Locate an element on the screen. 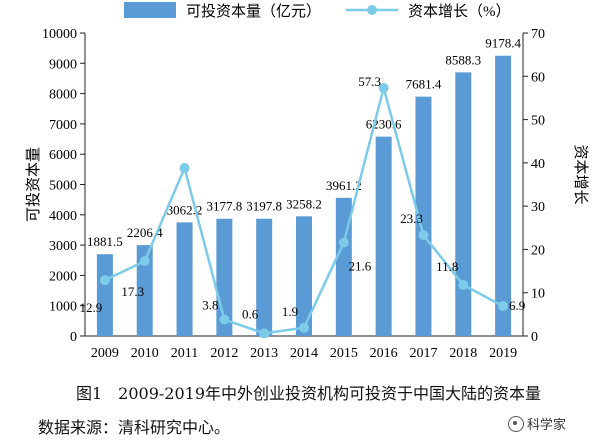 This screenshot has height=442, width=593. y-tick-label: 9000 is located at coordinates (63, 64).